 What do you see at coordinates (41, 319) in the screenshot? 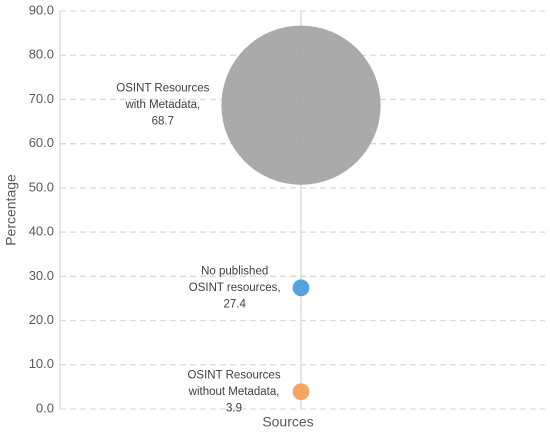
I see `y-tick-label: 20.0` at bounding box center [41, 319].